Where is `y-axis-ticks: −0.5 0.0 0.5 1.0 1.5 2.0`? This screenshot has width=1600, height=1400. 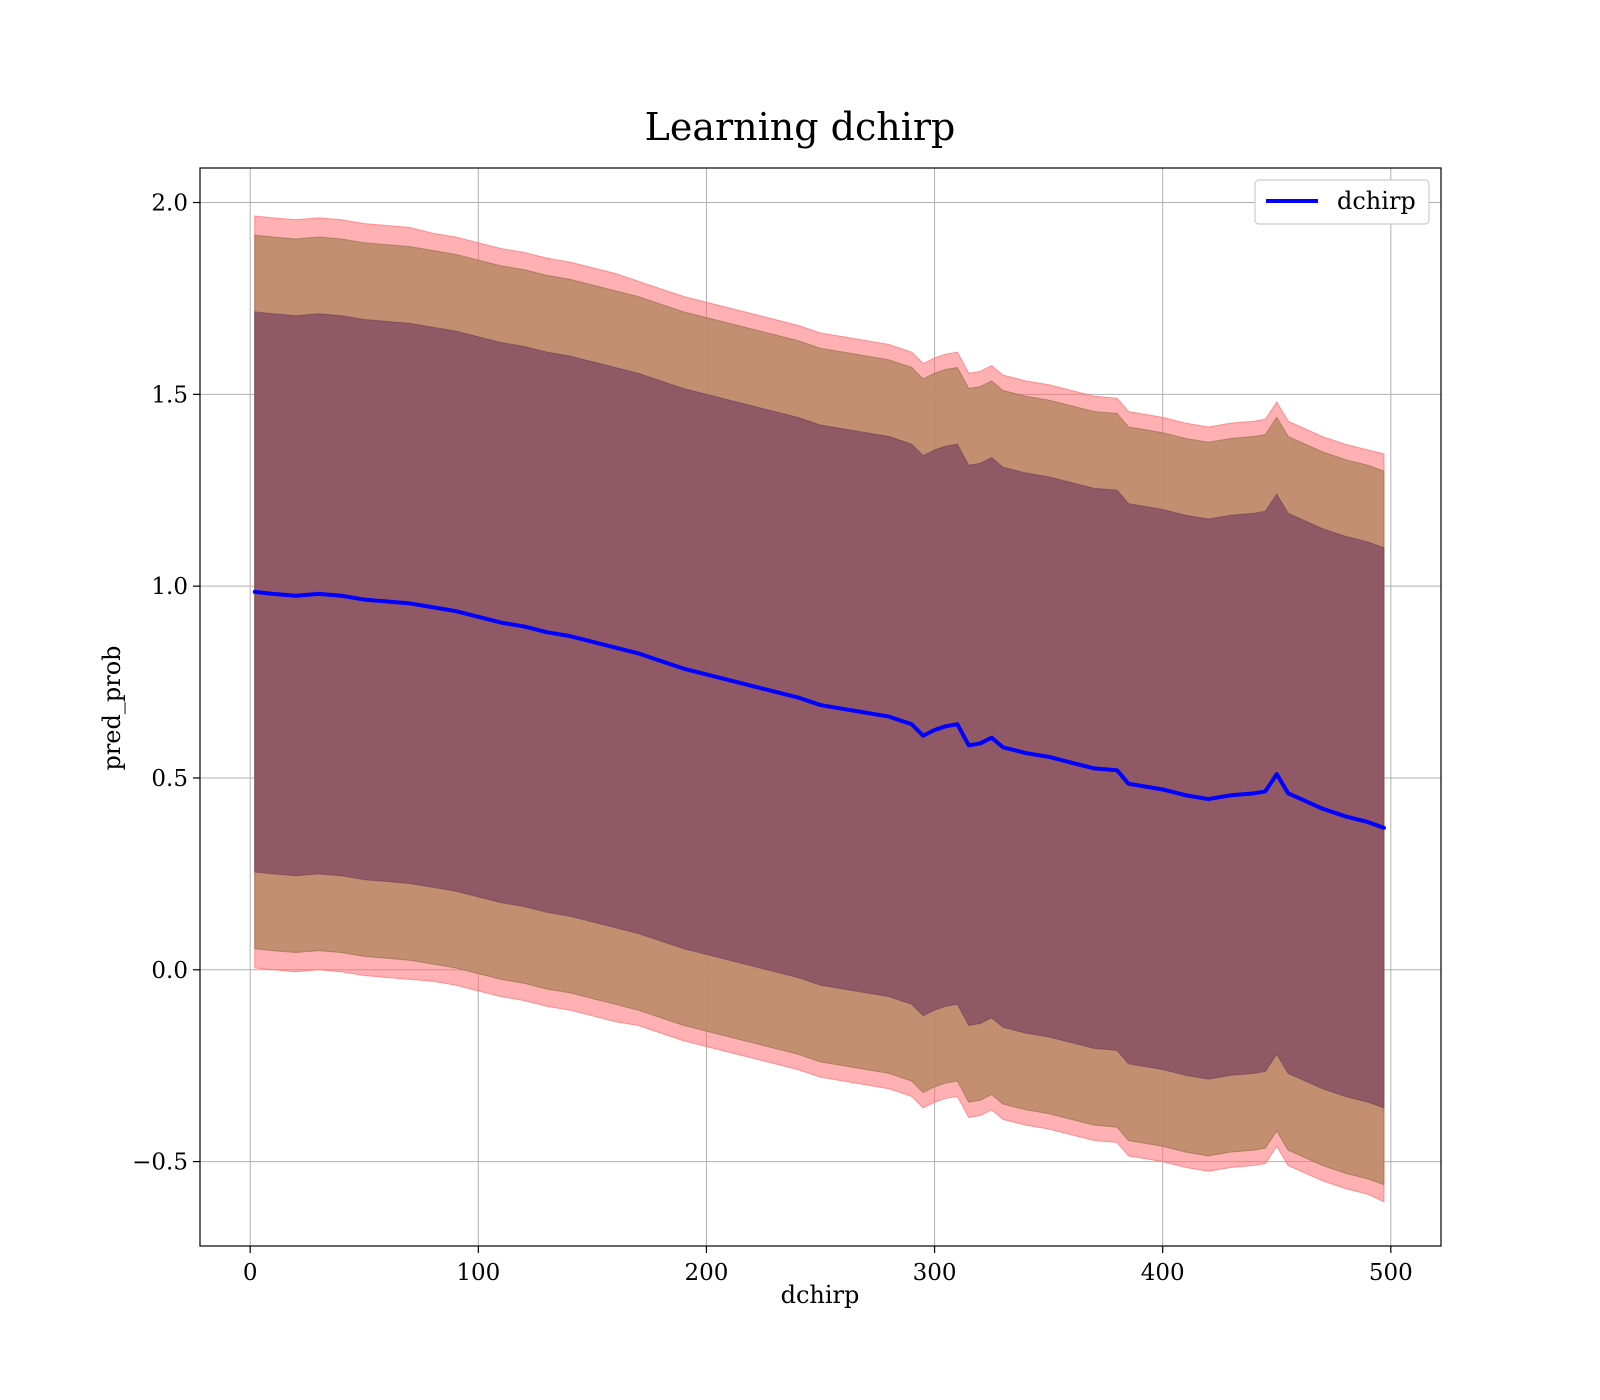
y-axis-ticks: −0.5 0.0 0.5 1.0 1.5 2.0 is located at coordinates (166, 683).